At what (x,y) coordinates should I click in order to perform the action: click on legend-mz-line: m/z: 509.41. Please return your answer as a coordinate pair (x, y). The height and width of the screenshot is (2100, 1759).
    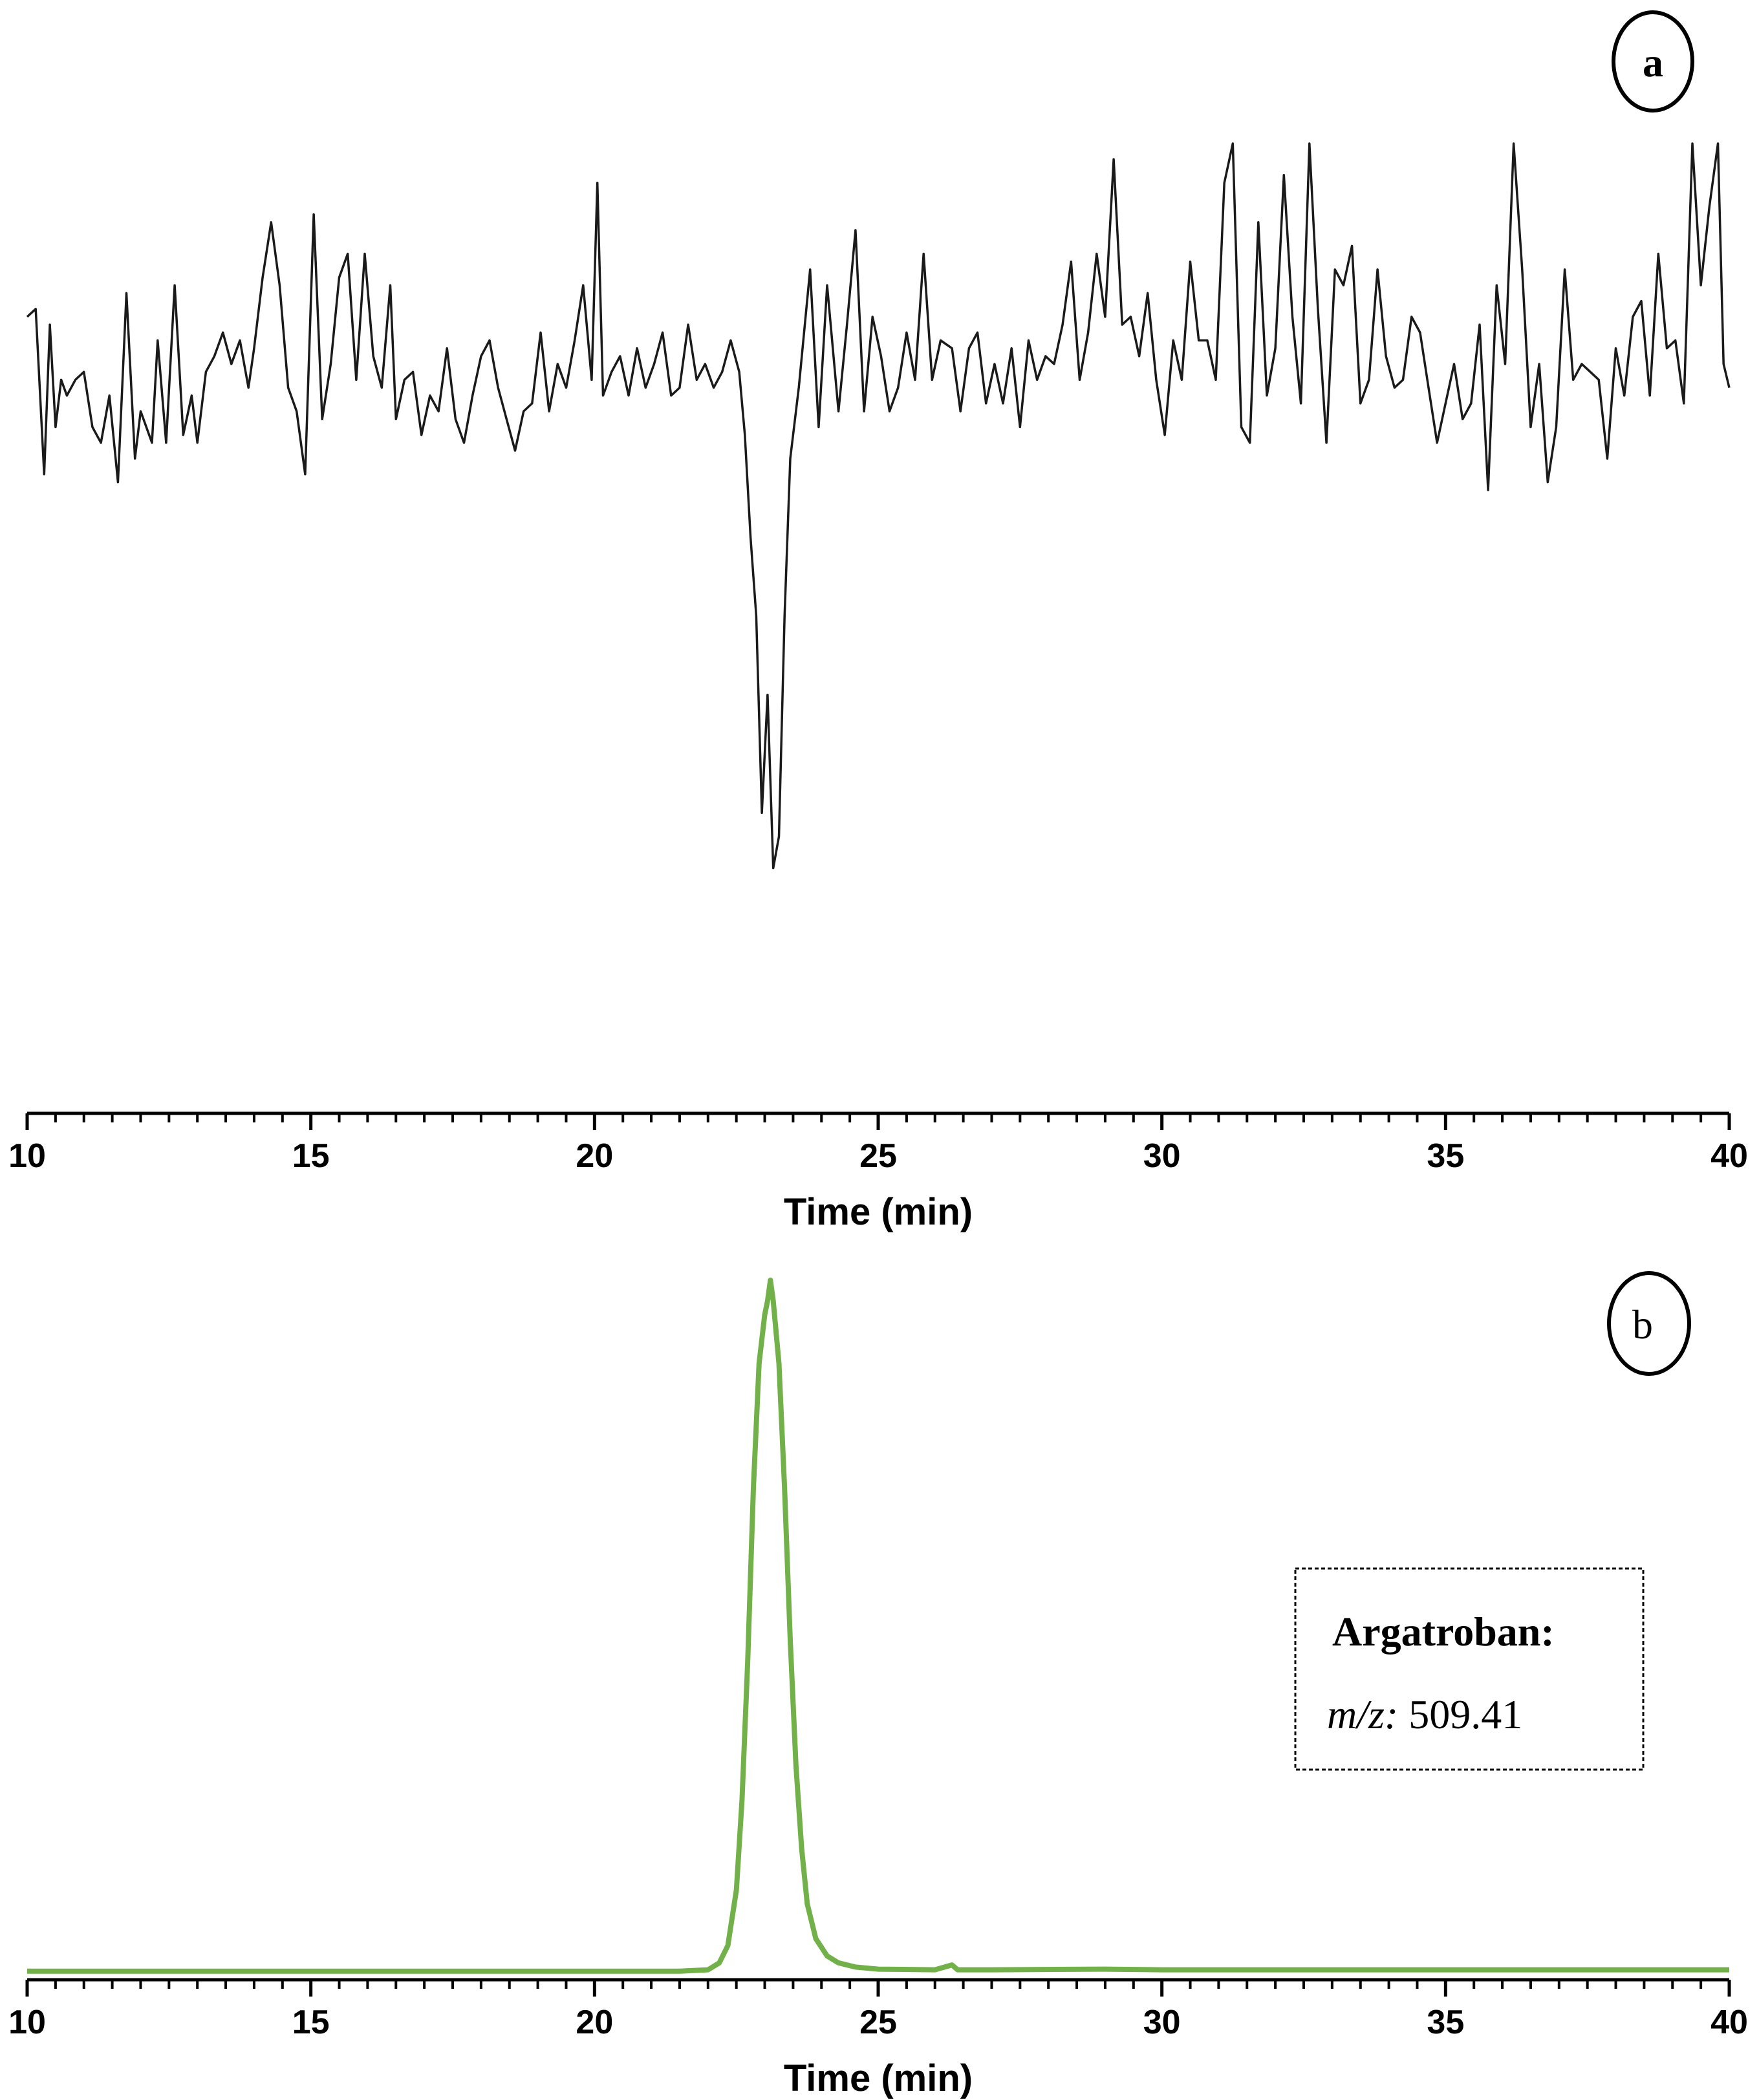
    Looking at the image, I should click on (1424, 1714).